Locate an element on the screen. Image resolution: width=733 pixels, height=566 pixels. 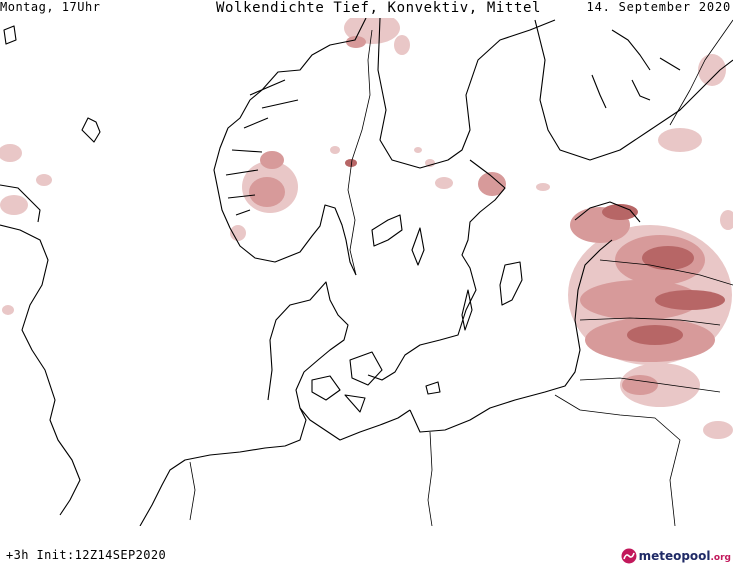
brand-name: meteopool.org is located at coordinates (685, 556).